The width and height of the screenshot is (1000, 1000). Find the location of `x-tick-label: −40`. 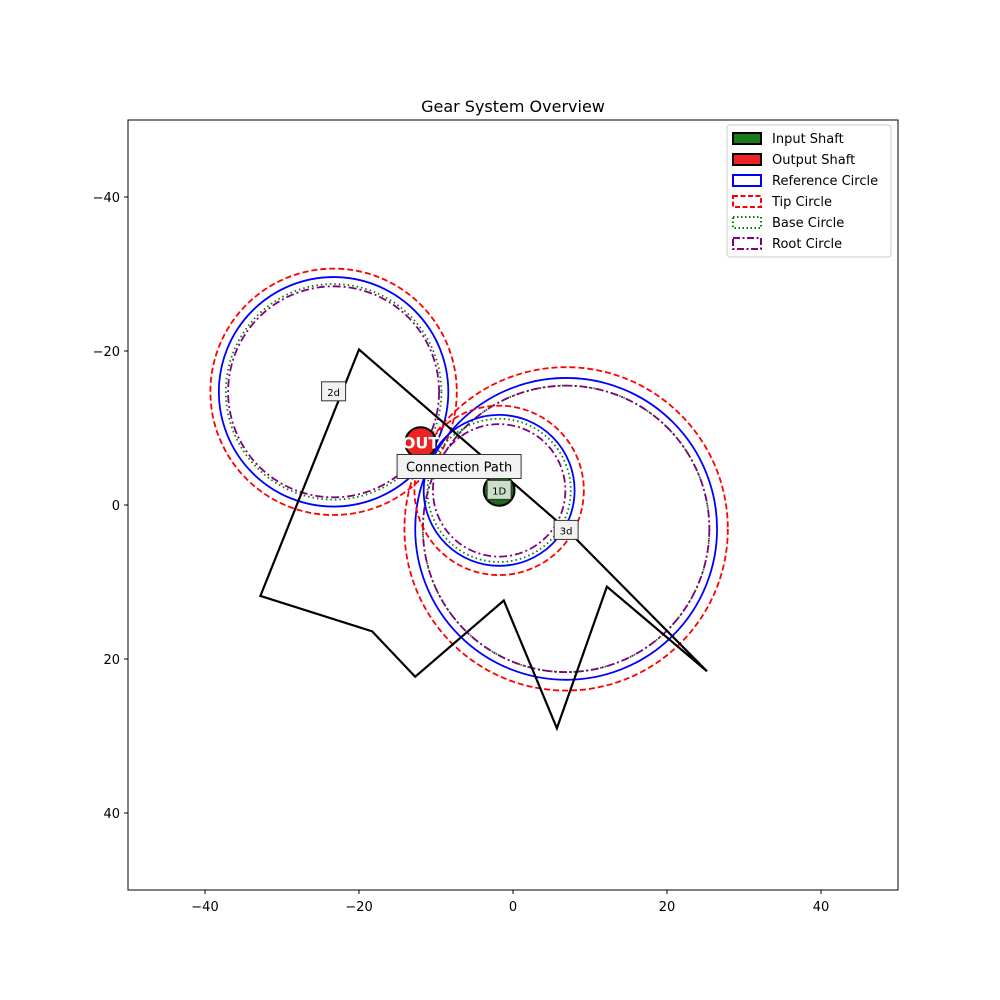

x-tick-label: −40 is located at coordinates (204, 907).